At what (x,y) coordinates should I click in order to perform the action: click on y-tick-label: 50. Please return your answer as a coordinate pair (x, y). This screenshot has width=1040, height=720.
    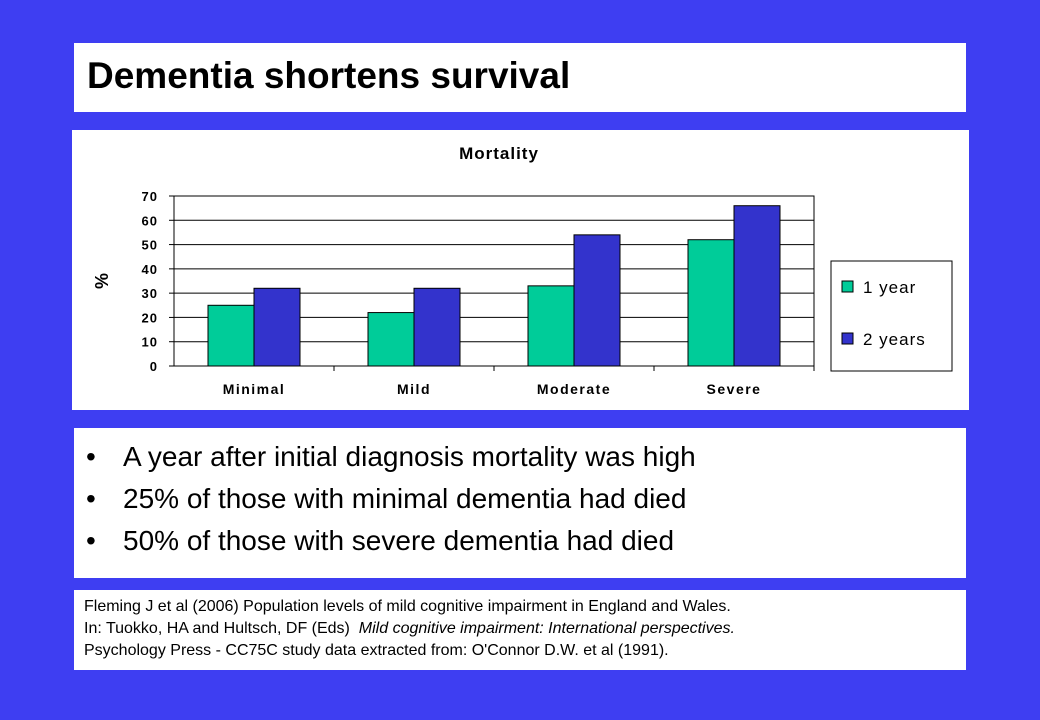
    Looking at the image, I should click on (150, 245).